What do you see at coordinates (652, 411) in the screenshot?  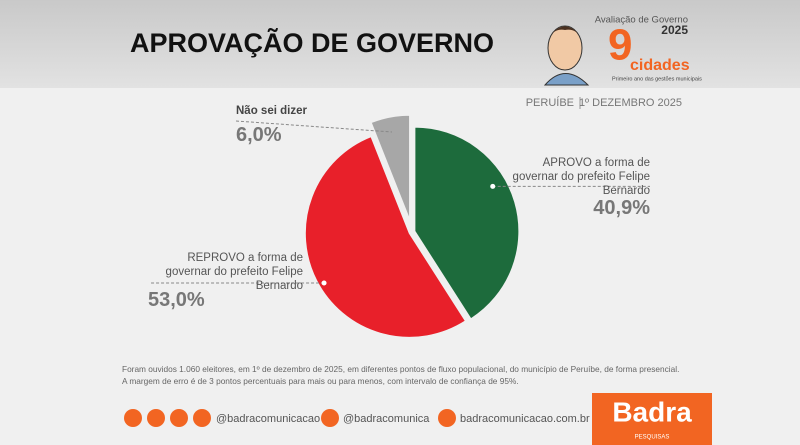 I see `brand: Badra` at bounding box center [652, 411].